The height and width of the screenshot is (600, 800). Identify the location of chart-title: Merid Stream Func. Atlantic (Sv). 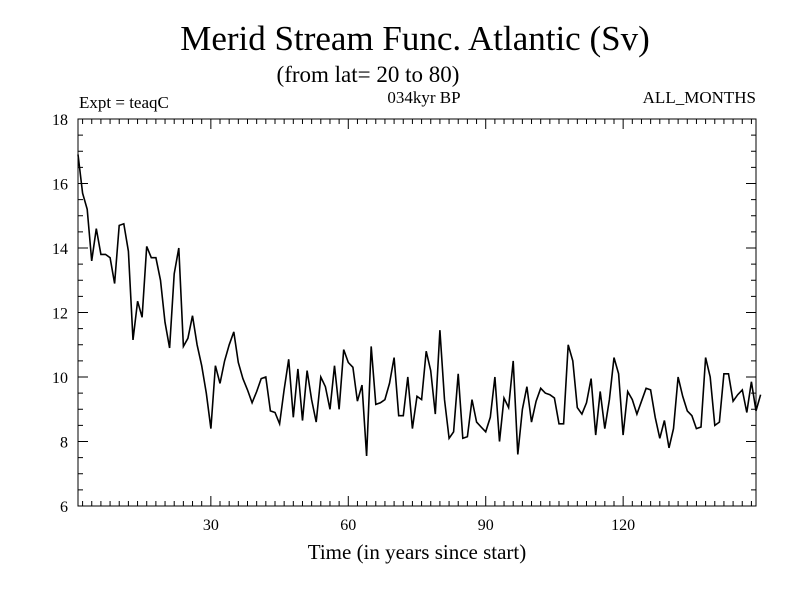
(415, 38).